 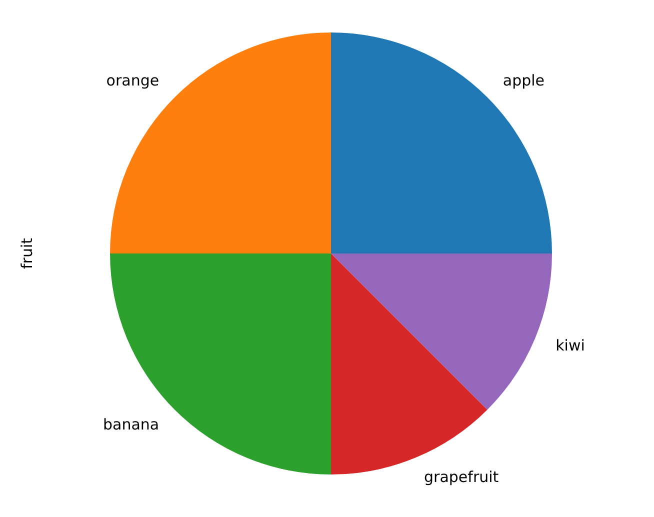 What do you see at coordinates (133, 80) in the screenshot?
I see `slice-label: orange` at bounding box center [133, 80].